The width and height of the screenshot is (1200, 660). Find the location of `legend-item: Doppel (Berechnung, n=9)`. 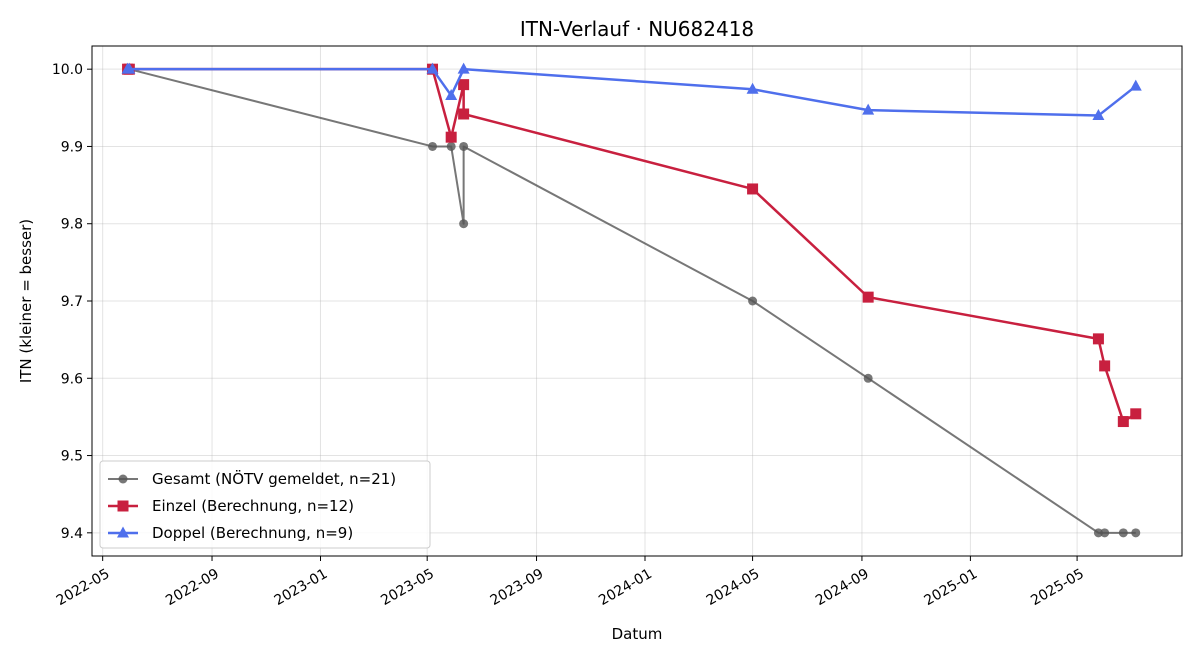

legend-item: Doppel (Berechnung, n=9) is located at coordinates (230, 533).